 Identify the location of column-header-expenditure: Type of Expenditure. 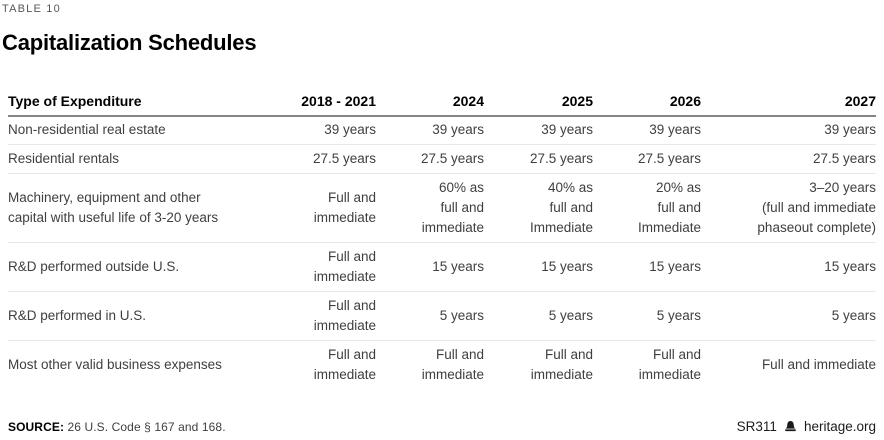
(138, 101).